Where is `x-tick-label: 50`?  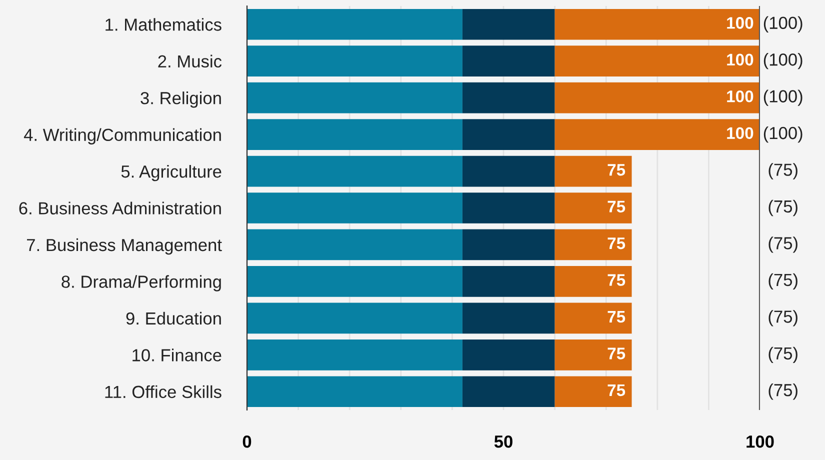 x-tick-label: 50 is located at coordinates (503, 441).